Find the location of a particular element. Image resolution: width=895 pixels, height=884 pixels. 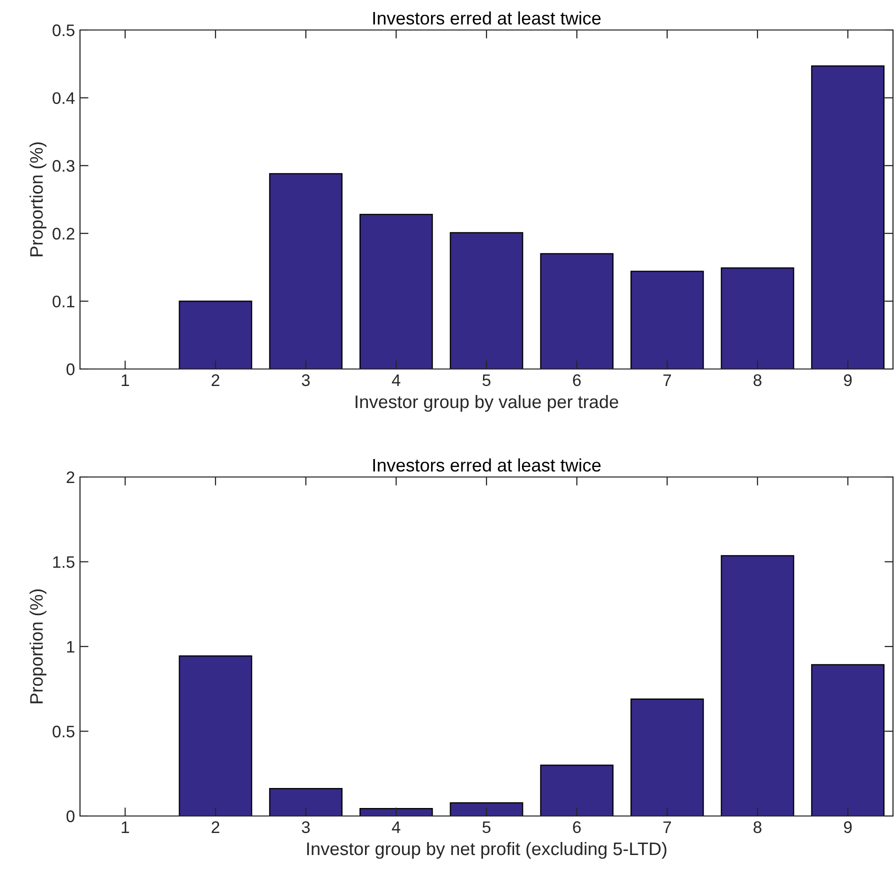

y-tick-label: 0.3 is located at coordinates (63, 166).